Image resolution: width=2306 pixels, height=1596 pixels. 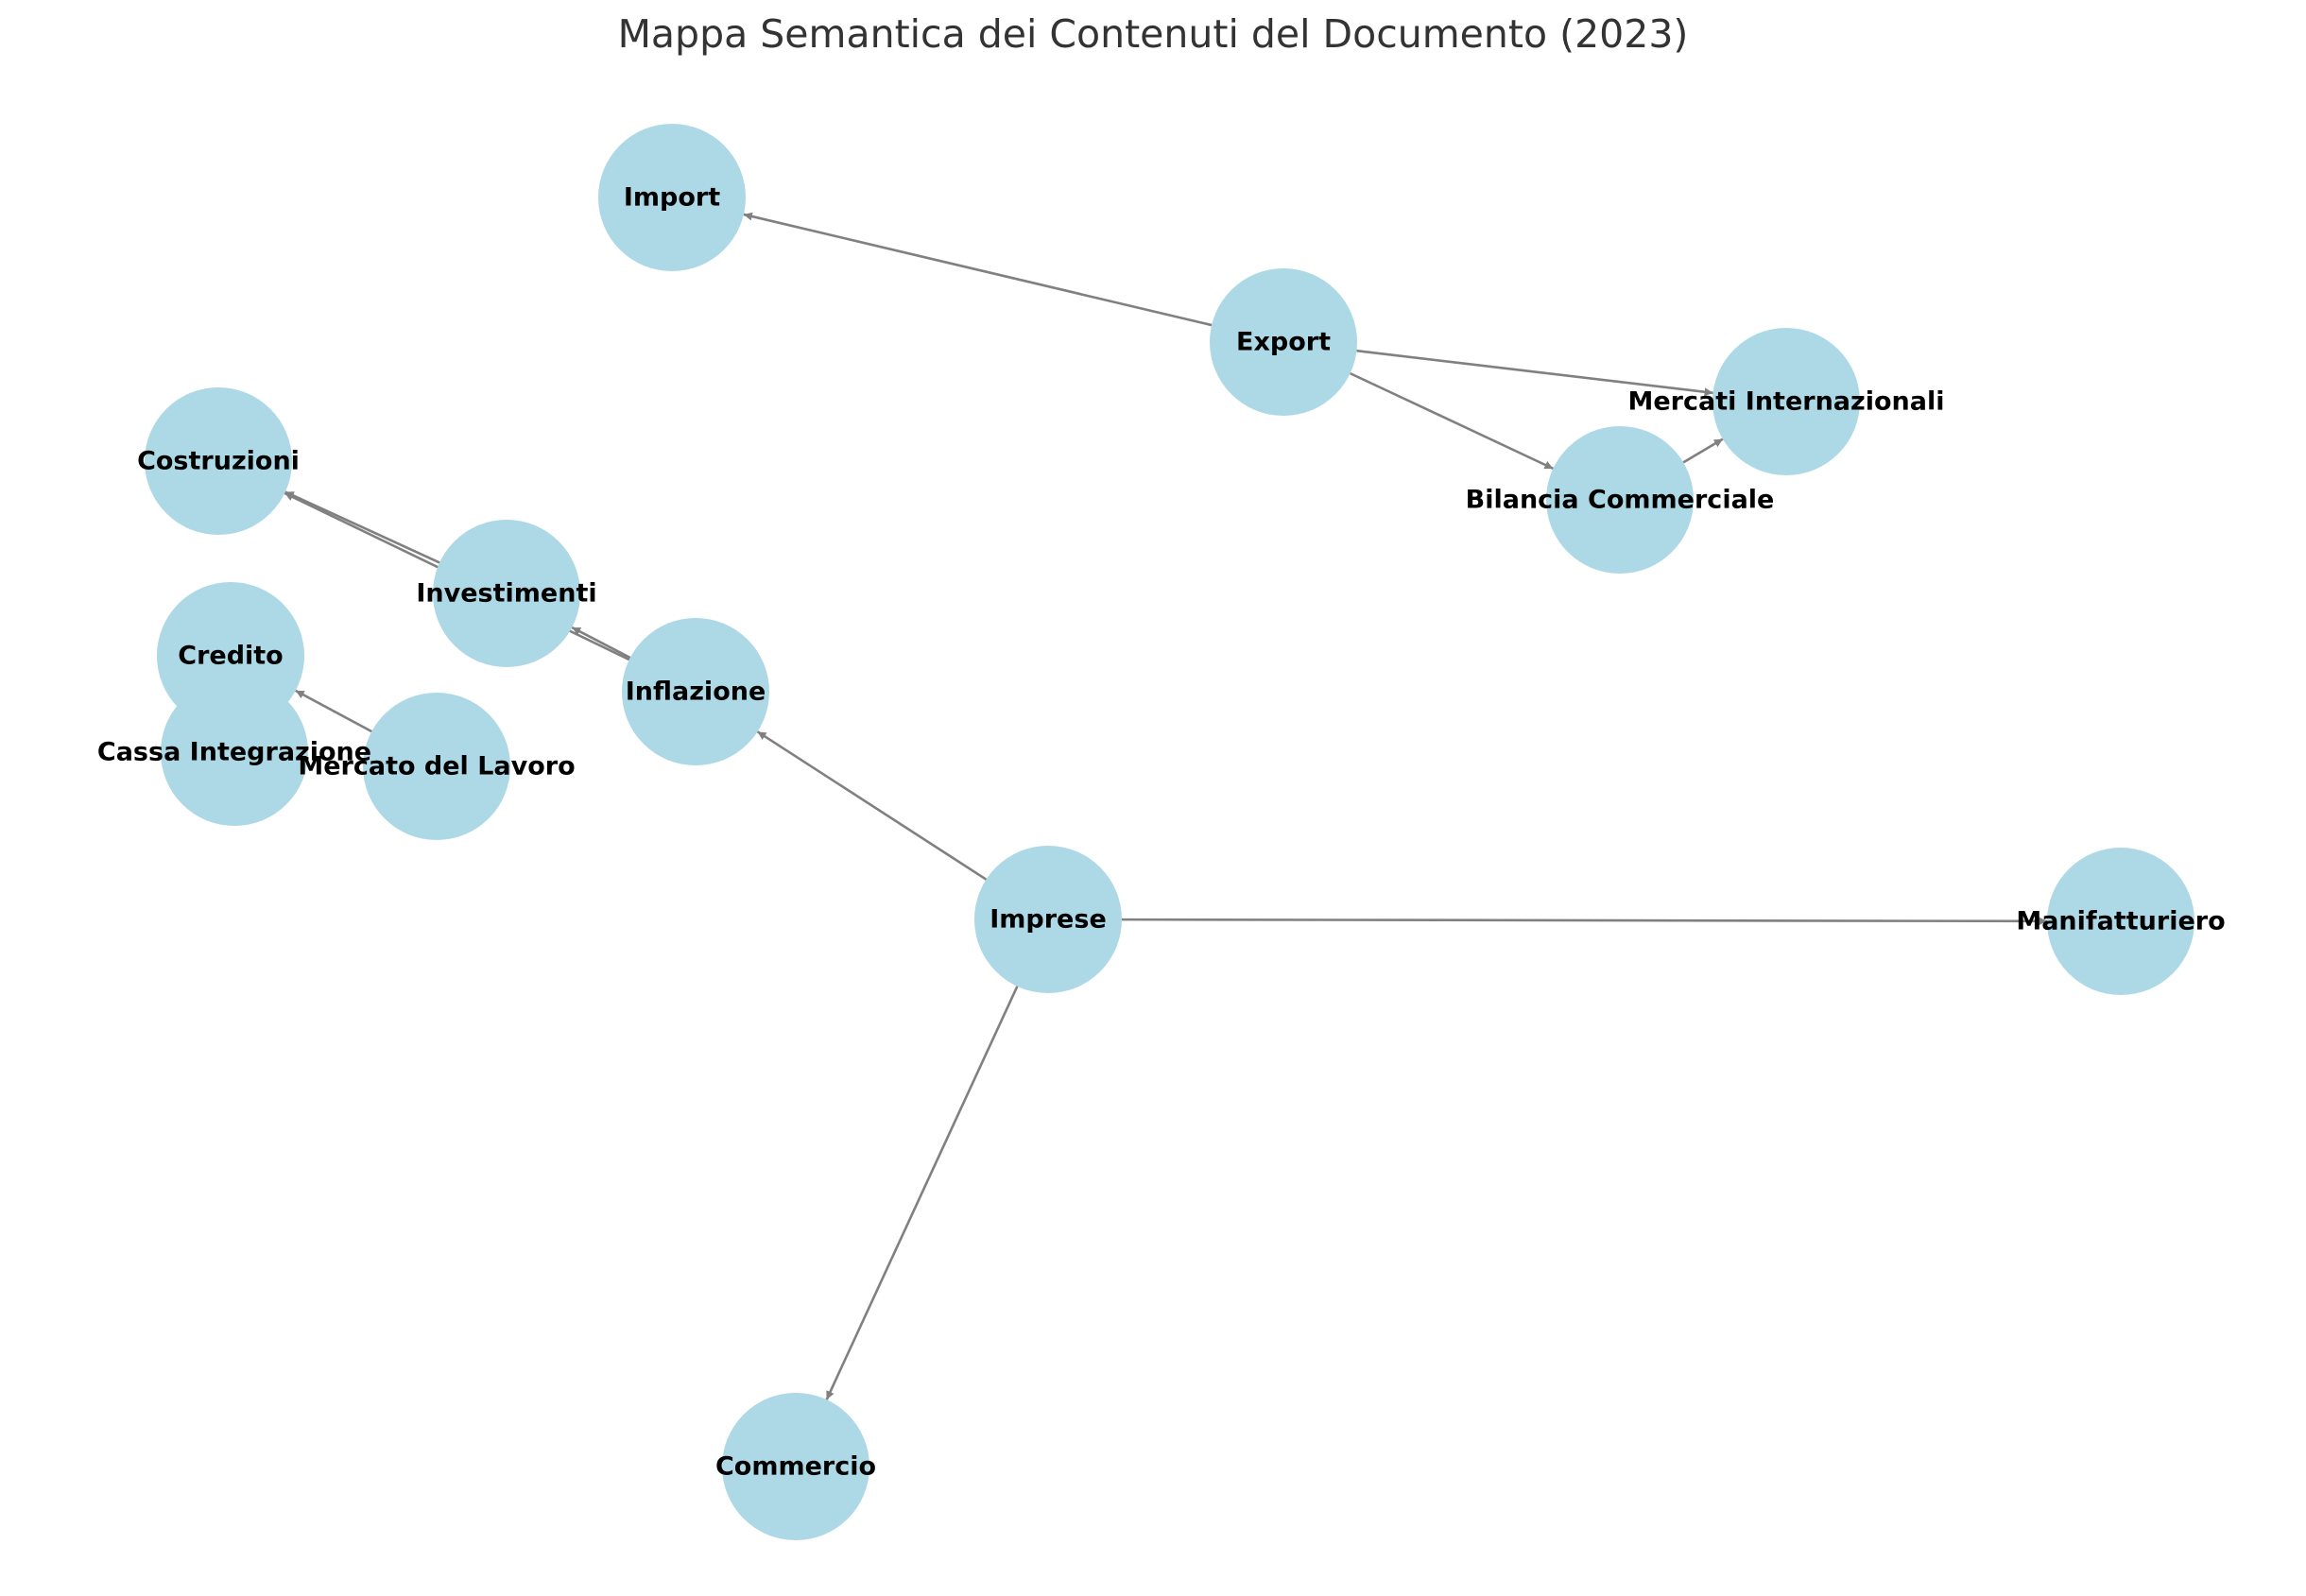 I want to click on node-bilancia, so click(x=1620, y=500).